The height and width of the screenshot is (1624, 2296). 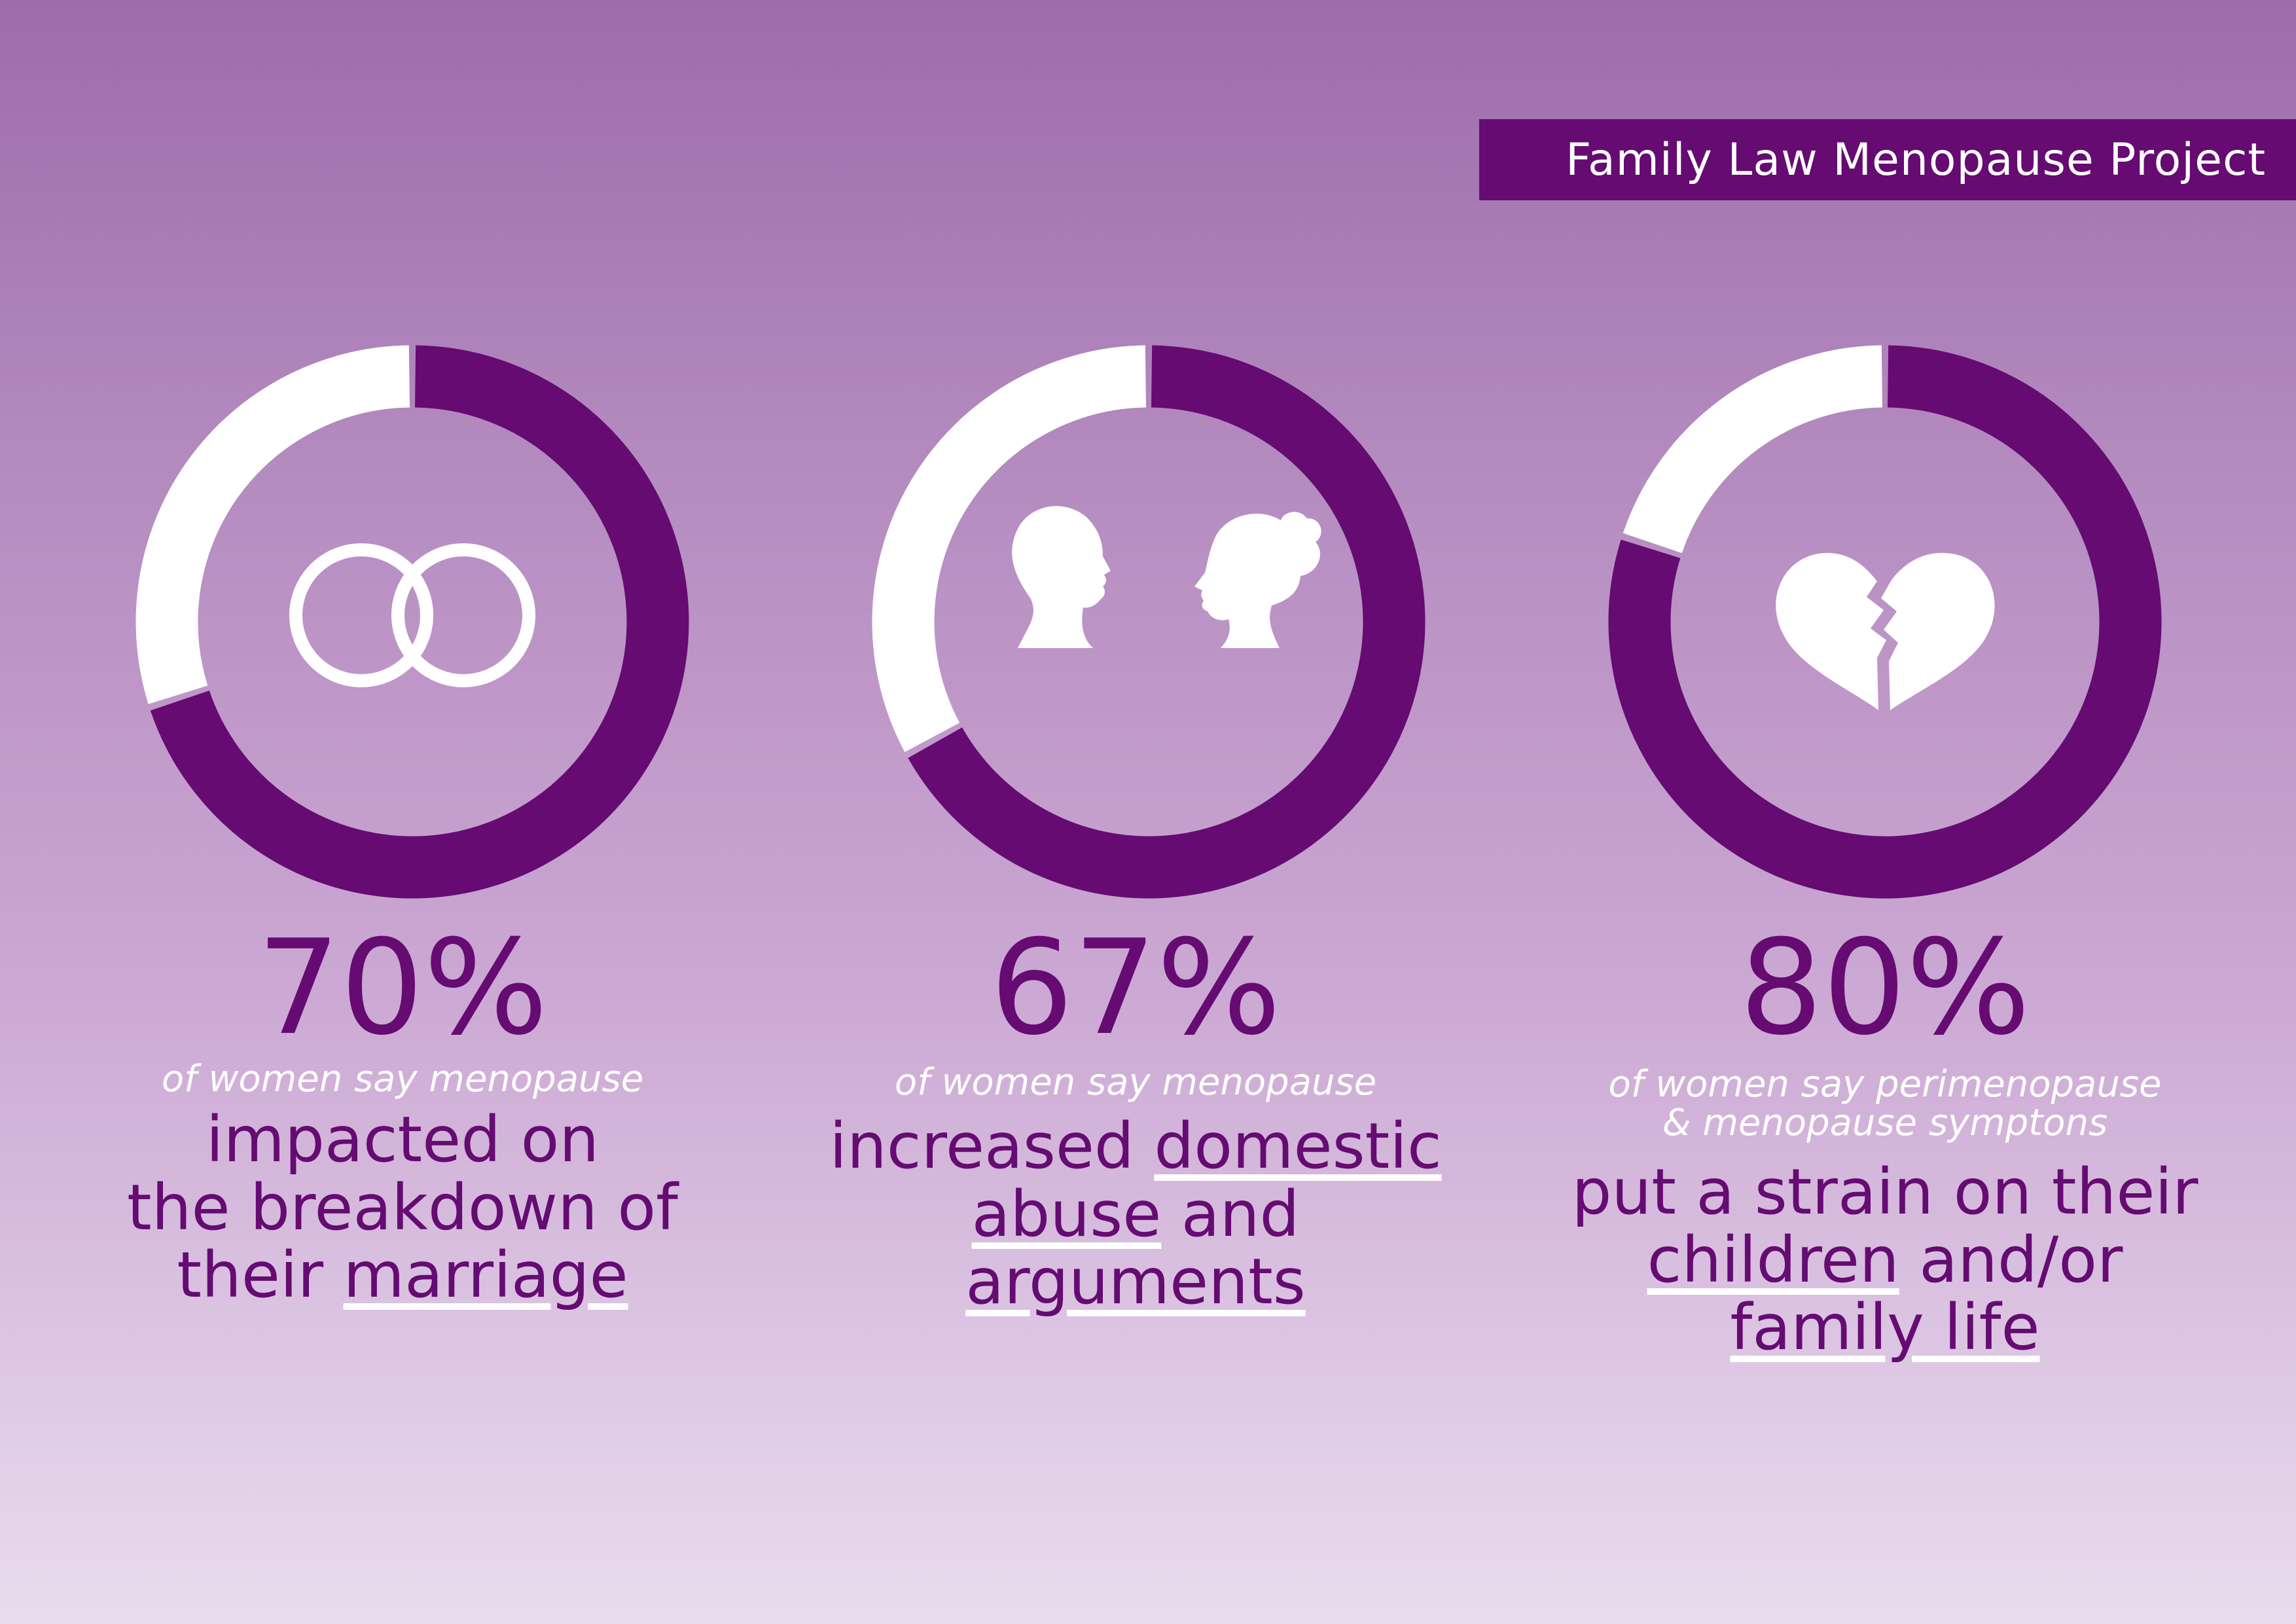 I want to click on percentage-value: 80%, so click(x=1885, y=988).